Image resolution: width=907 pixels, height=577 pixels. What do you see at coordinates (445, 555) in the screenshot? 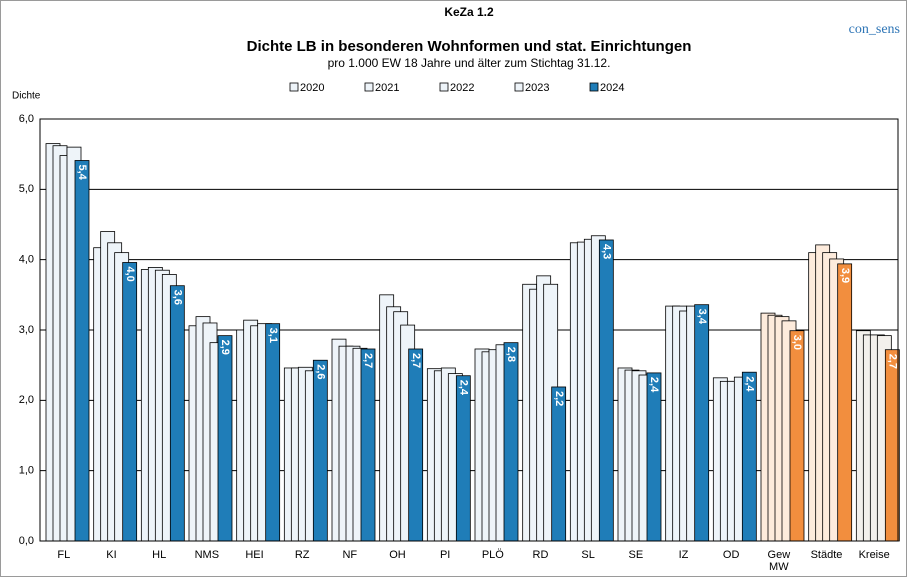
I see `x-tick-label: PI` at bounding box center [445, 555].